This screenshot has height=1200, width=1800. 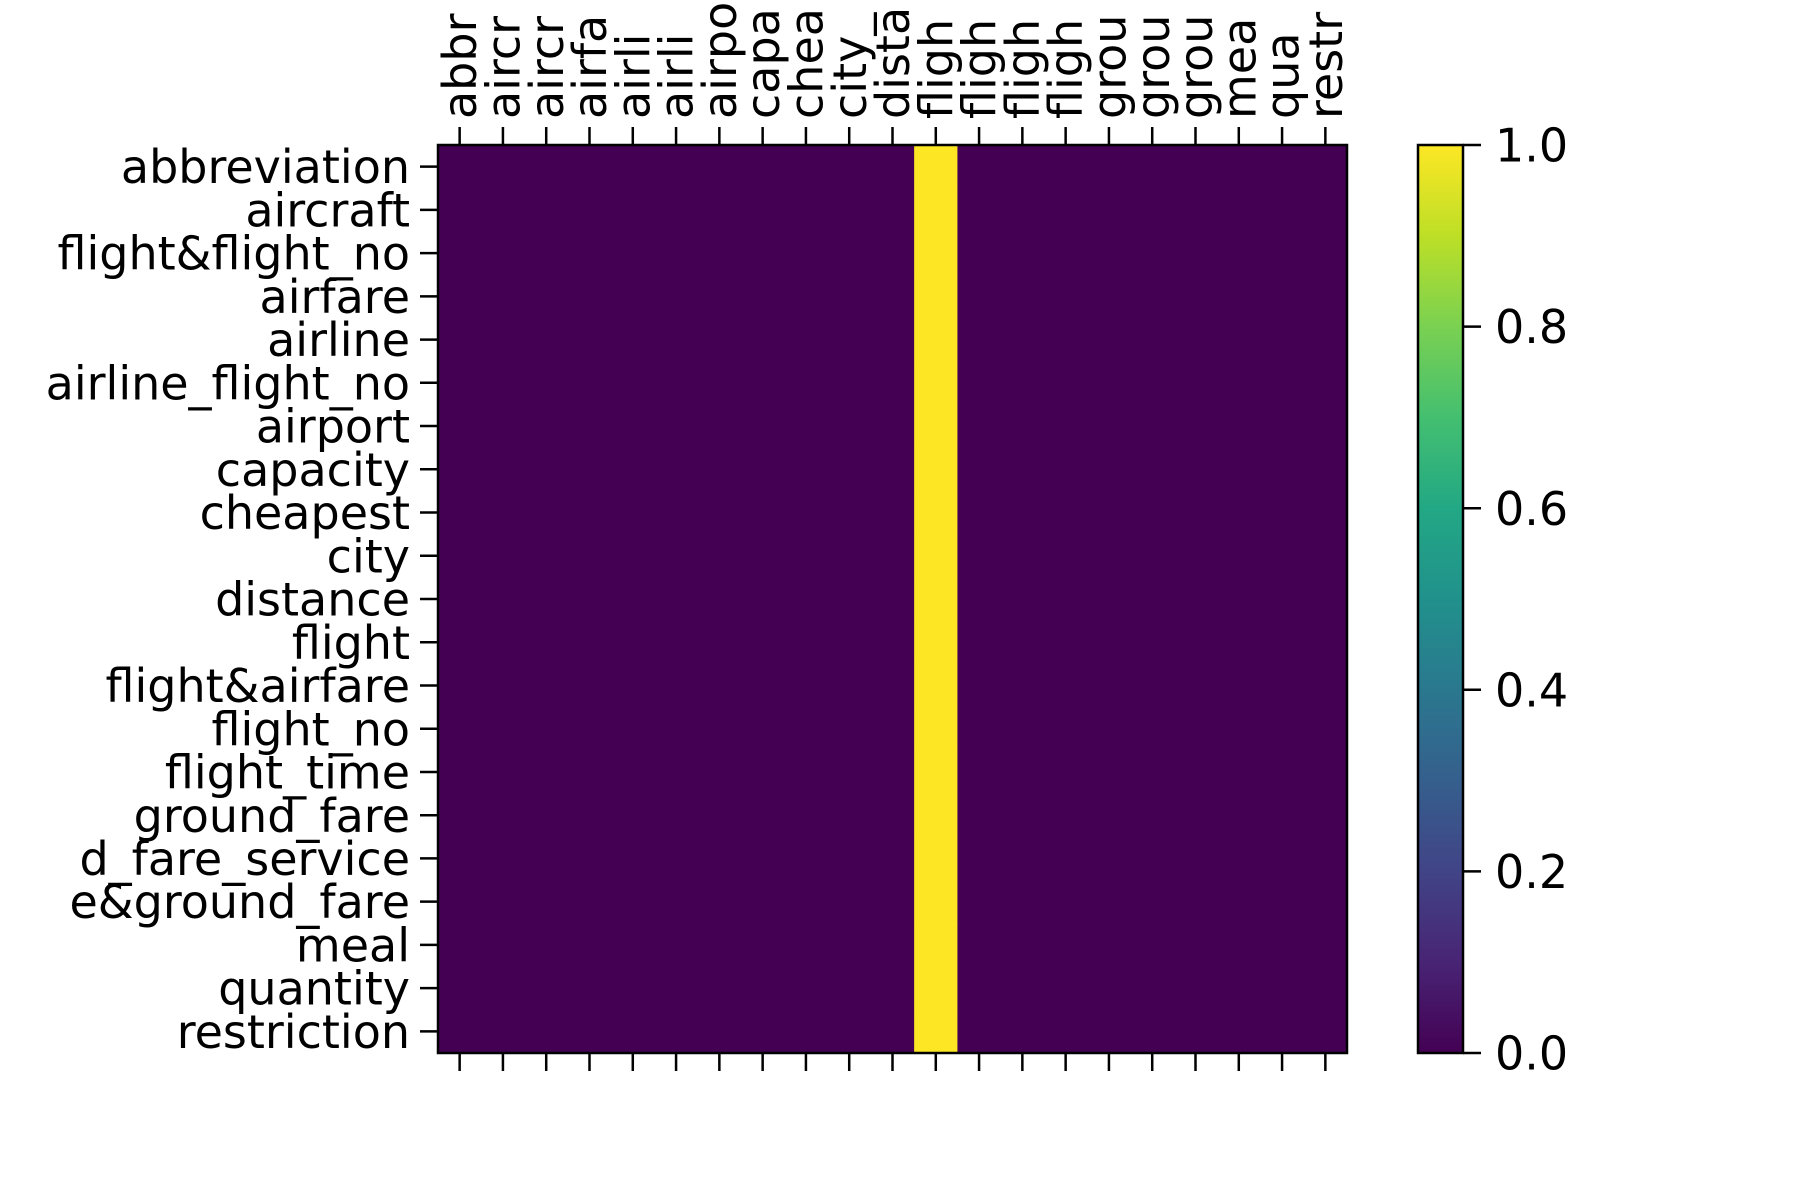 I want to click on x-tick-label: restr, so click(x=1326, y=65).